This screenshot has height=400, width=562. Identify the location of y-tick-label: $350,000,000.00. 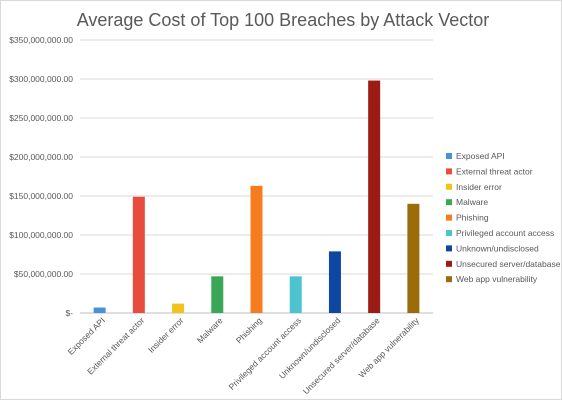
(41, 40).